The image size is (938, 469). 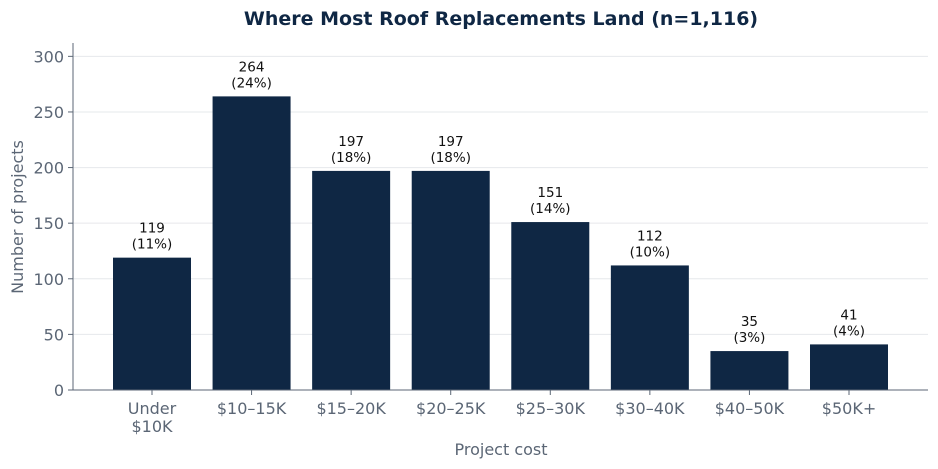 What do you see at coordinates (48, 112) in the screenshot?
I see `y-tick-label: 250` at bounding box center [48, 112].